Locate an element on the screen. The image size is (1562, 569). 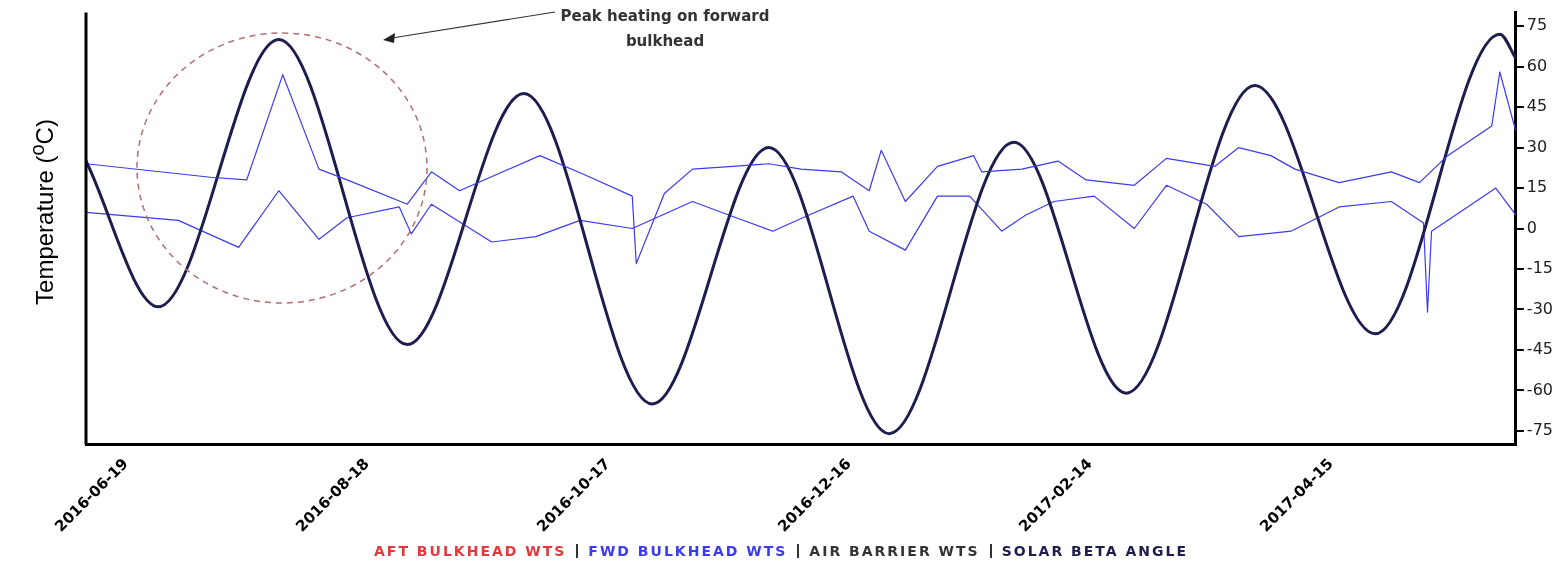
y-tick-label: -30 is located at coordinates (1540, 308).